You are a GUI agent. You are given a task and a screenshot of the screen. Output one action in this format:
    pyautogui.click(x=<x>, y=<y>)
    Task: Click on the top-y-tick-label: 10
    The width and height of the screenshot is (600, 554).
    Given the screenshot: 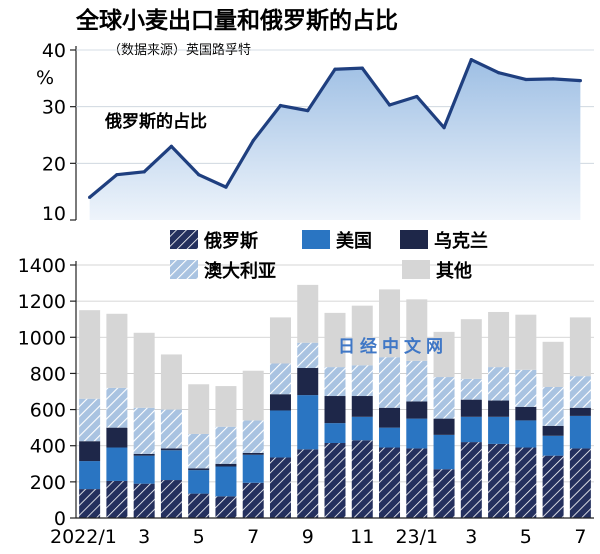 What is the action you would take?
    pyautogui.click(x=54, y=214)
    